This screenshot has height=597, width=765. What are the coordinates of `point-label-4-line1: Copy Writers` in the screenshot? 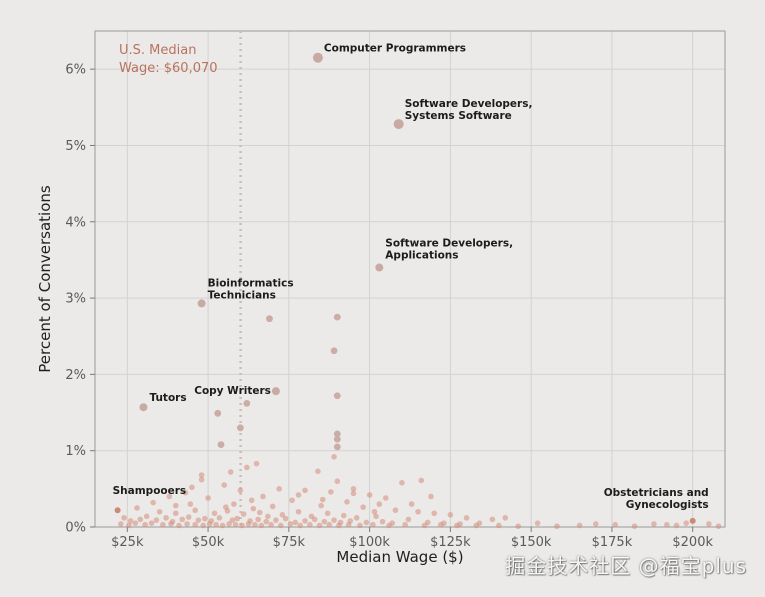 It's located at (232, 391).